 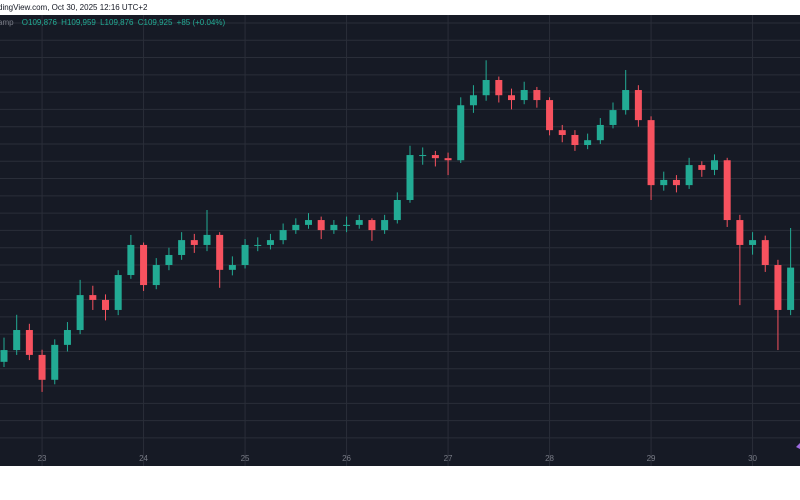 I want to click on source-text: dingView.com, Oct 30, 2025 12:16 UTC+2, so click(x=74, y=7).